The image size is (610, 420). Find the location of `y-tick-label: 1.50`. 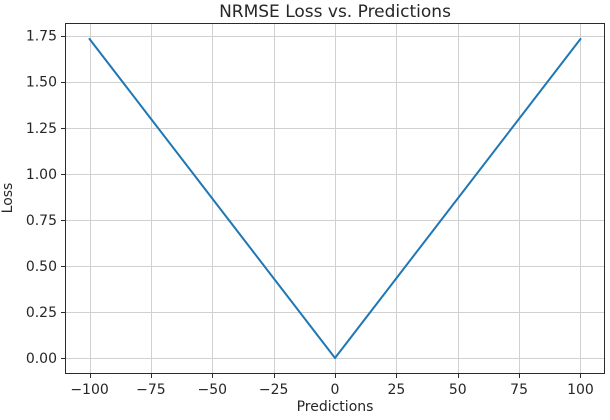

y-tick-label: 1.50 is located at coordinates (41, 83).